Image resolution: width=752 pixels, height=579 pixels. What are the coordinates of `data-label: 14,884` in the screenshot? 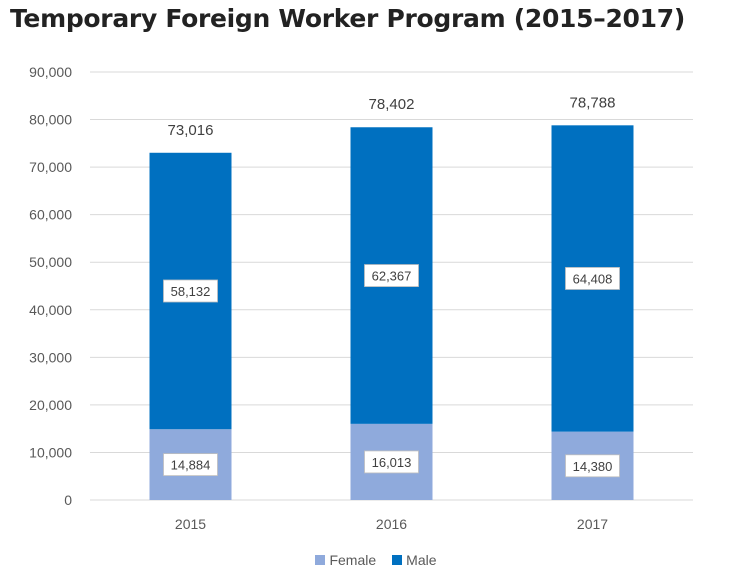 It's located at (191, 465).